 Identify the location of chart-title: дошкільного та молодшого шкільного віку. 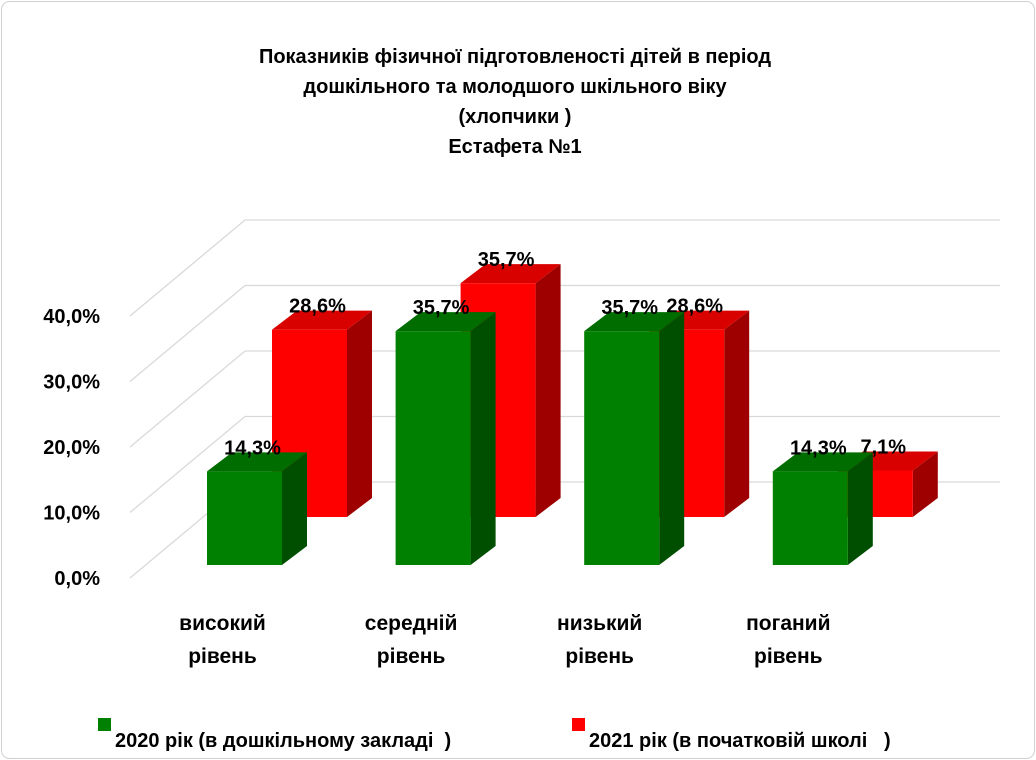
(515, 87).